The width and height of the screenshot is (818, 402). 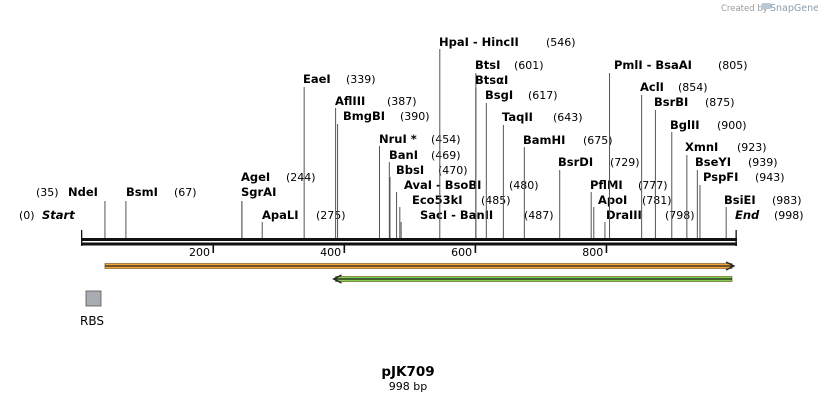 What do you see at coordinates (258, 192) in the screenshot?
I see `site-label: SgrAI` at bounding box center [258, 192].